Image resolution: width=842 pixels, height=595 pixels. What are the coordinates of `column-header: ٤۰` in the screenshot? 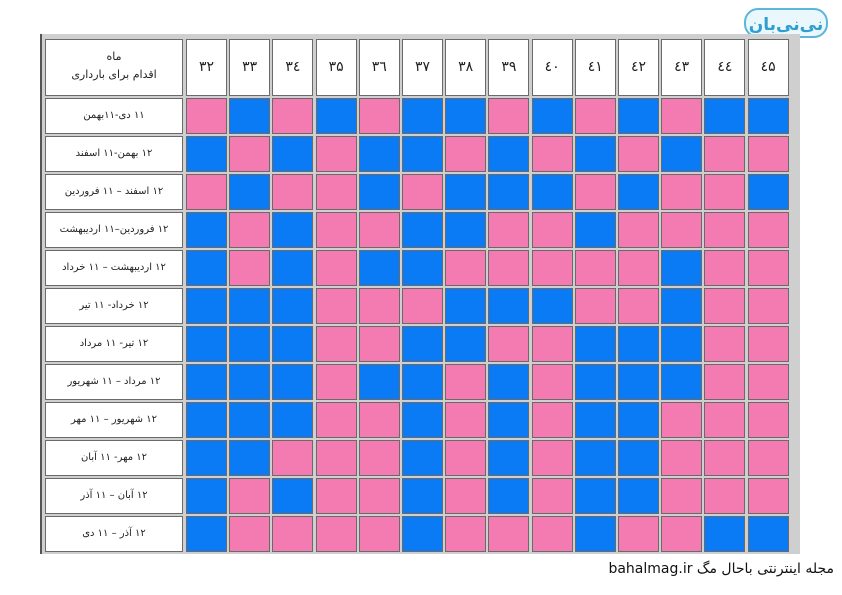 It's located at (552, 67).